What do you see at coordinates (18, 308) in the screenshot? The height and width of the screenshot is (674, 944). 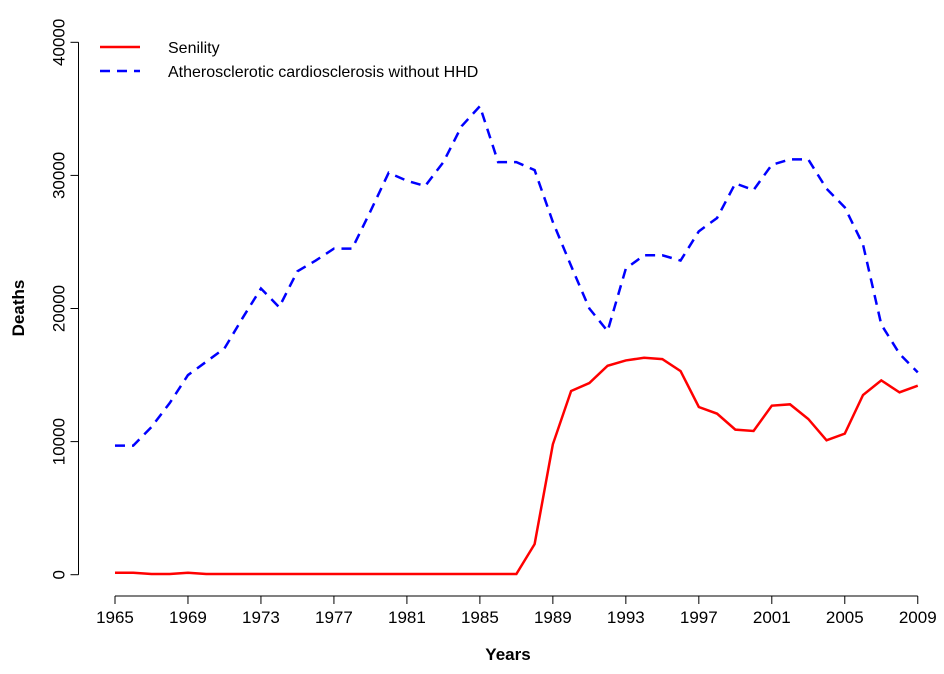 I see `y-axis-label: Deaths` at bounding box center [18, 308].